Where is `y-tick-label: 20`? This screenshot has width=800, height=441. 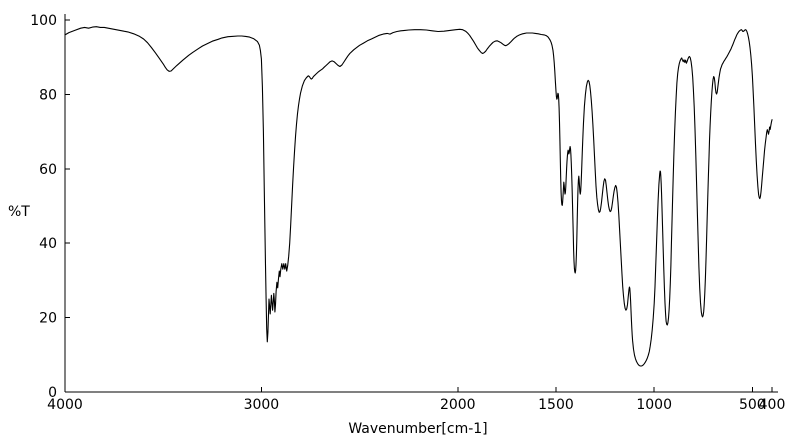
y-tick-label: 20 is located at coordinates (48, 319).